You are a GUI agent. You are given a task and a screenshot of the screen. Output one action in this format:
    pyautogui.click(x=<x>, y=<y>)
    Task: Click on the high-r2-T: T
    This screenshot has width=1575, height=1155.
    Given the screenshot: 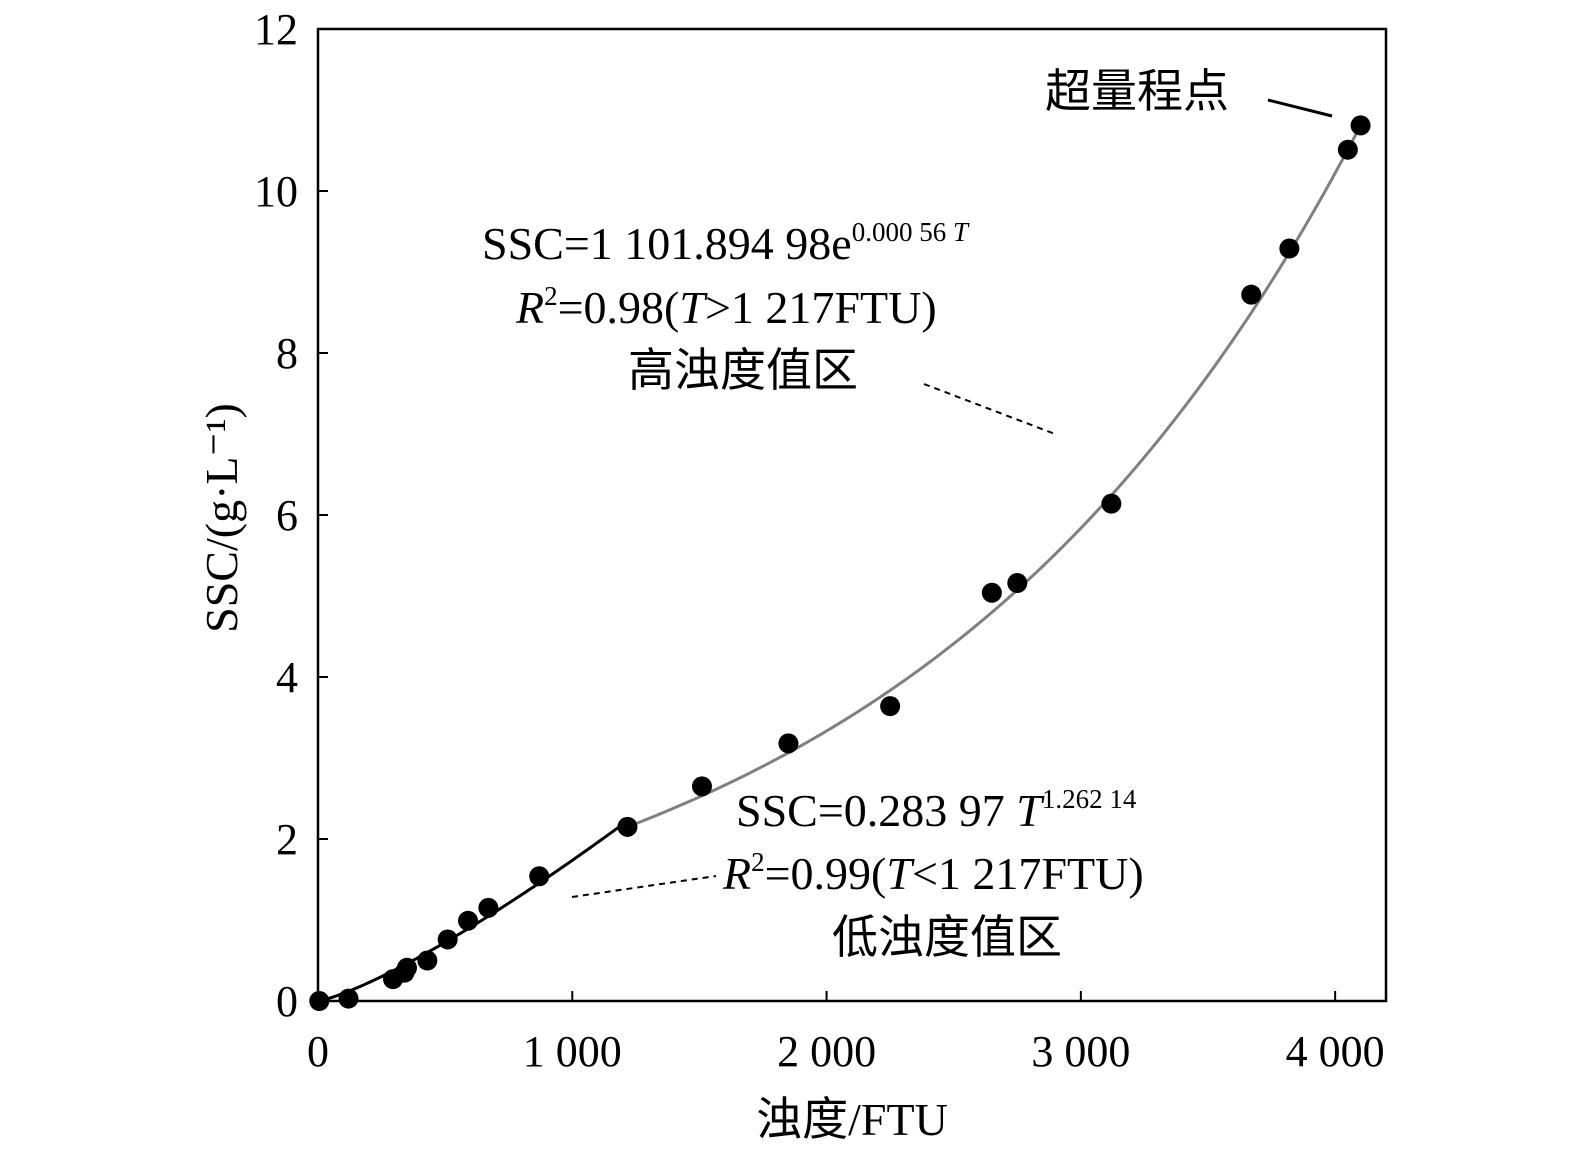 What is the action you would take?
    pyautogui.click(x=693, y=307)
    